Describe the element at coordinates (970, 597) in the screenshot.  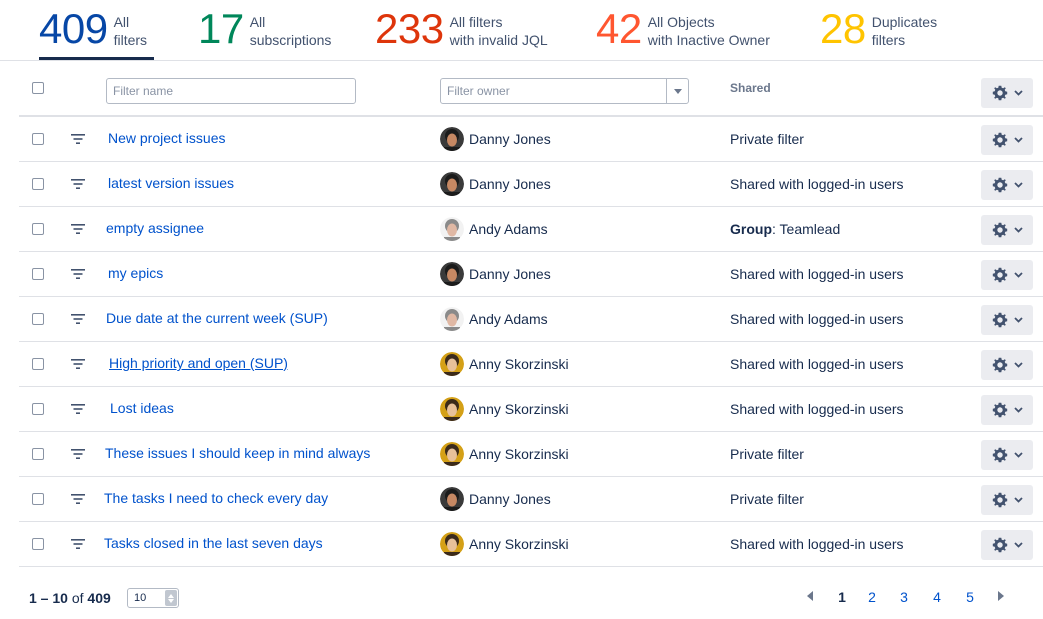
I see `page-5-link: 5` at that location.